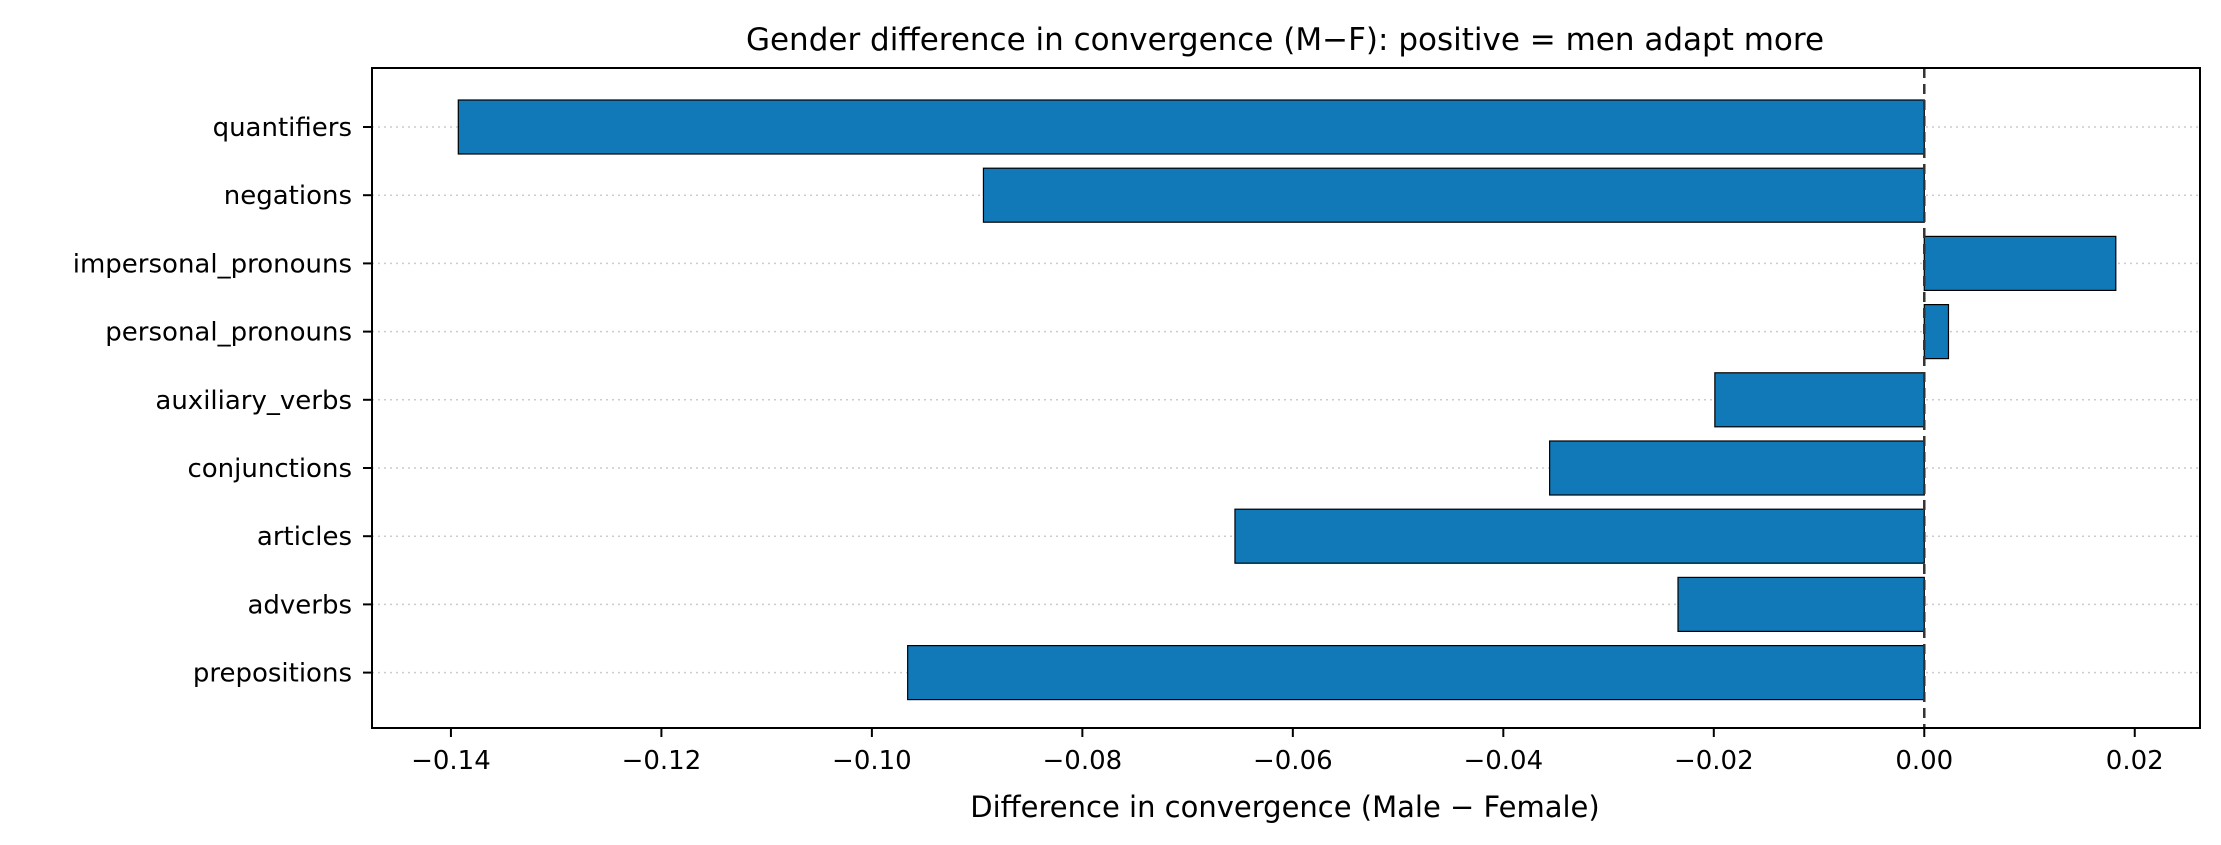 This screenshot has height=845, width=2221. What do you see at coordinates (228, 333) in the screenshot?
I see `y-tick-label: personal_pronouns` at bounding box center [228, 333].